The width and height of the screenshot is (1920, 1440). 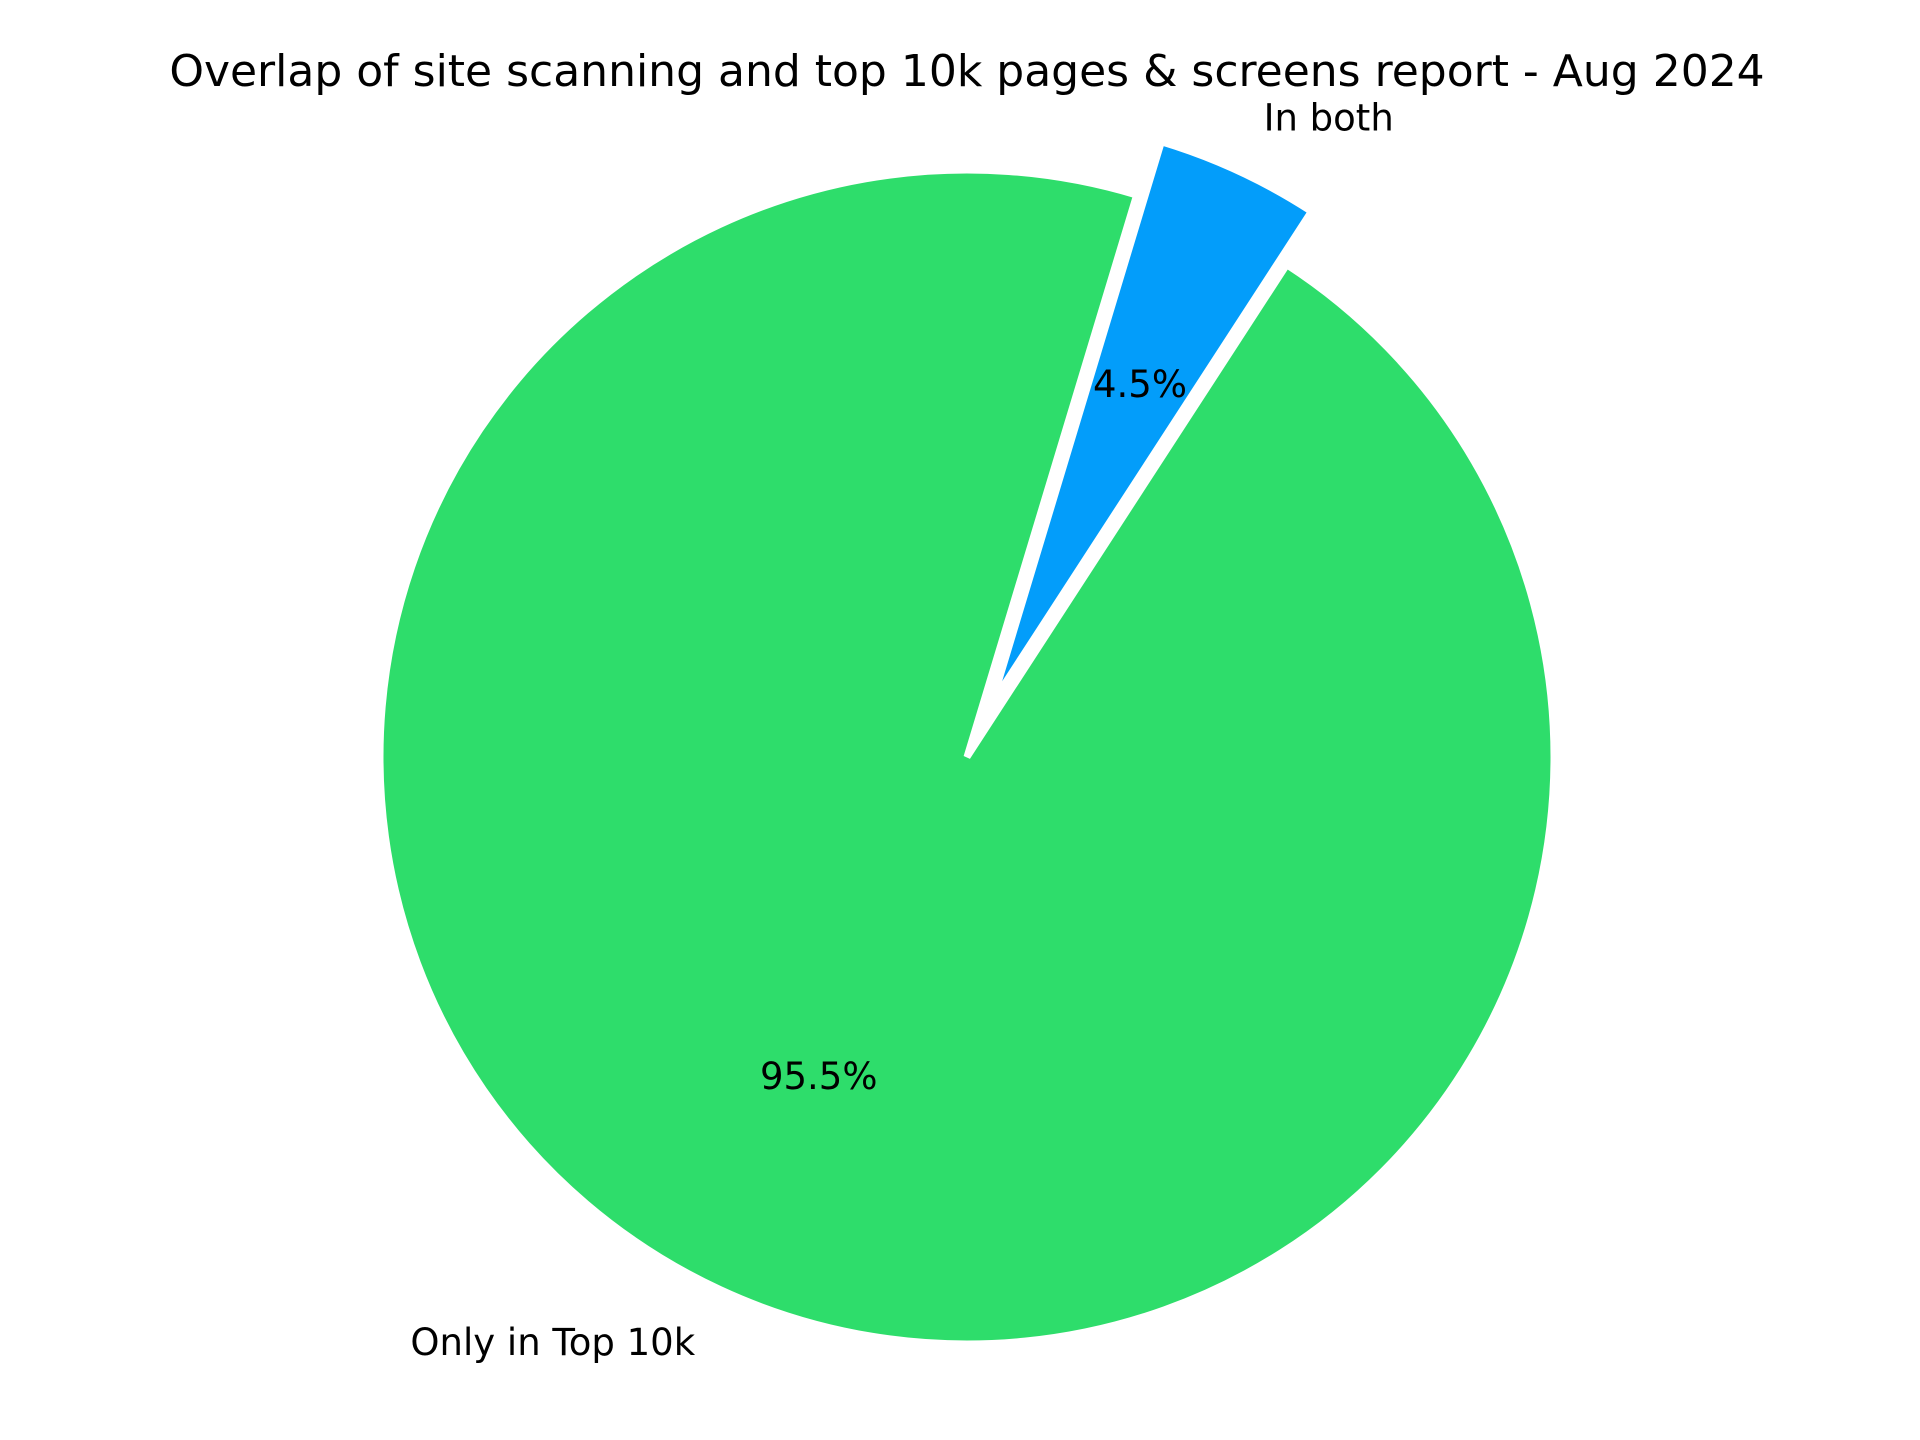 I want to click on slice-percent-label: 4.5%, so click(x=1140, y=384).